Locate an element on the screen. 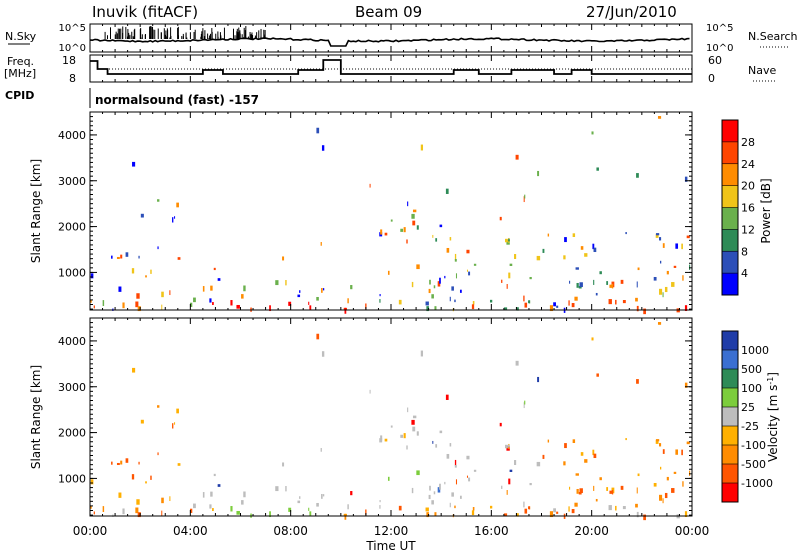 This screenshot has height=554, width=800. colorbar-tick-label: 100 is located at coordinates (751, 388).